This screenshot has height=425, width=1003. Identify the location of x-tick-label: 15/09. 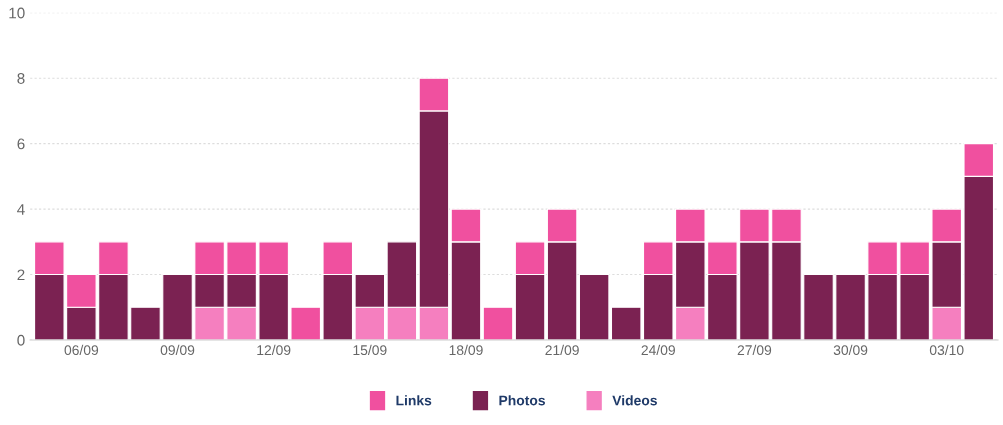
(370, 350).